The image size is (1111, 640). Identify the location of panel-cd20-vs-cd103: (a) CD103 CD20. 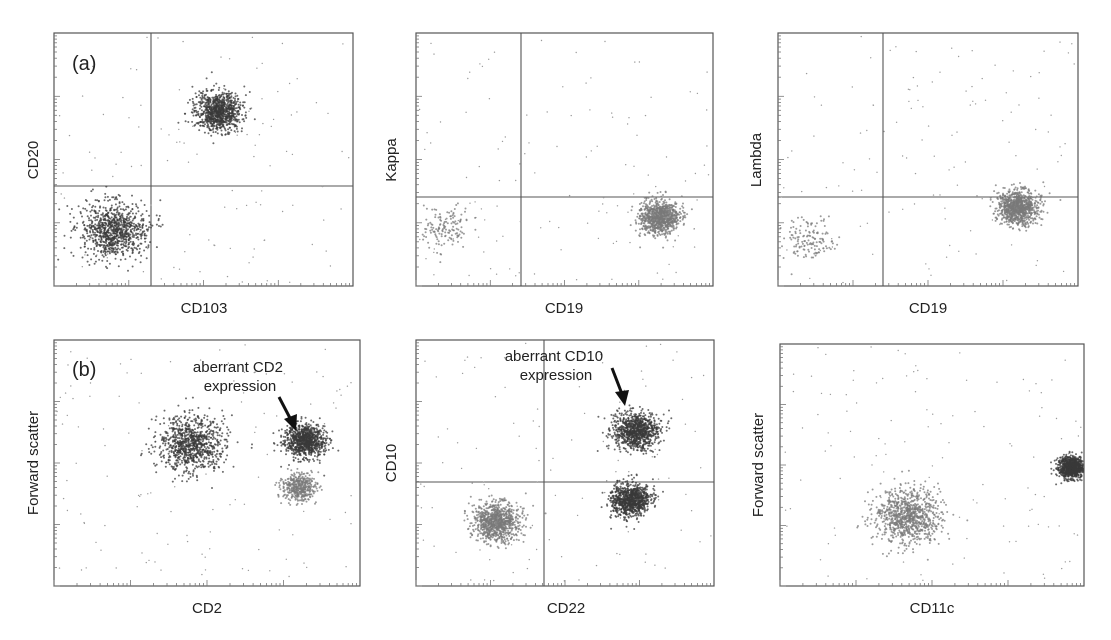
(189, 174).